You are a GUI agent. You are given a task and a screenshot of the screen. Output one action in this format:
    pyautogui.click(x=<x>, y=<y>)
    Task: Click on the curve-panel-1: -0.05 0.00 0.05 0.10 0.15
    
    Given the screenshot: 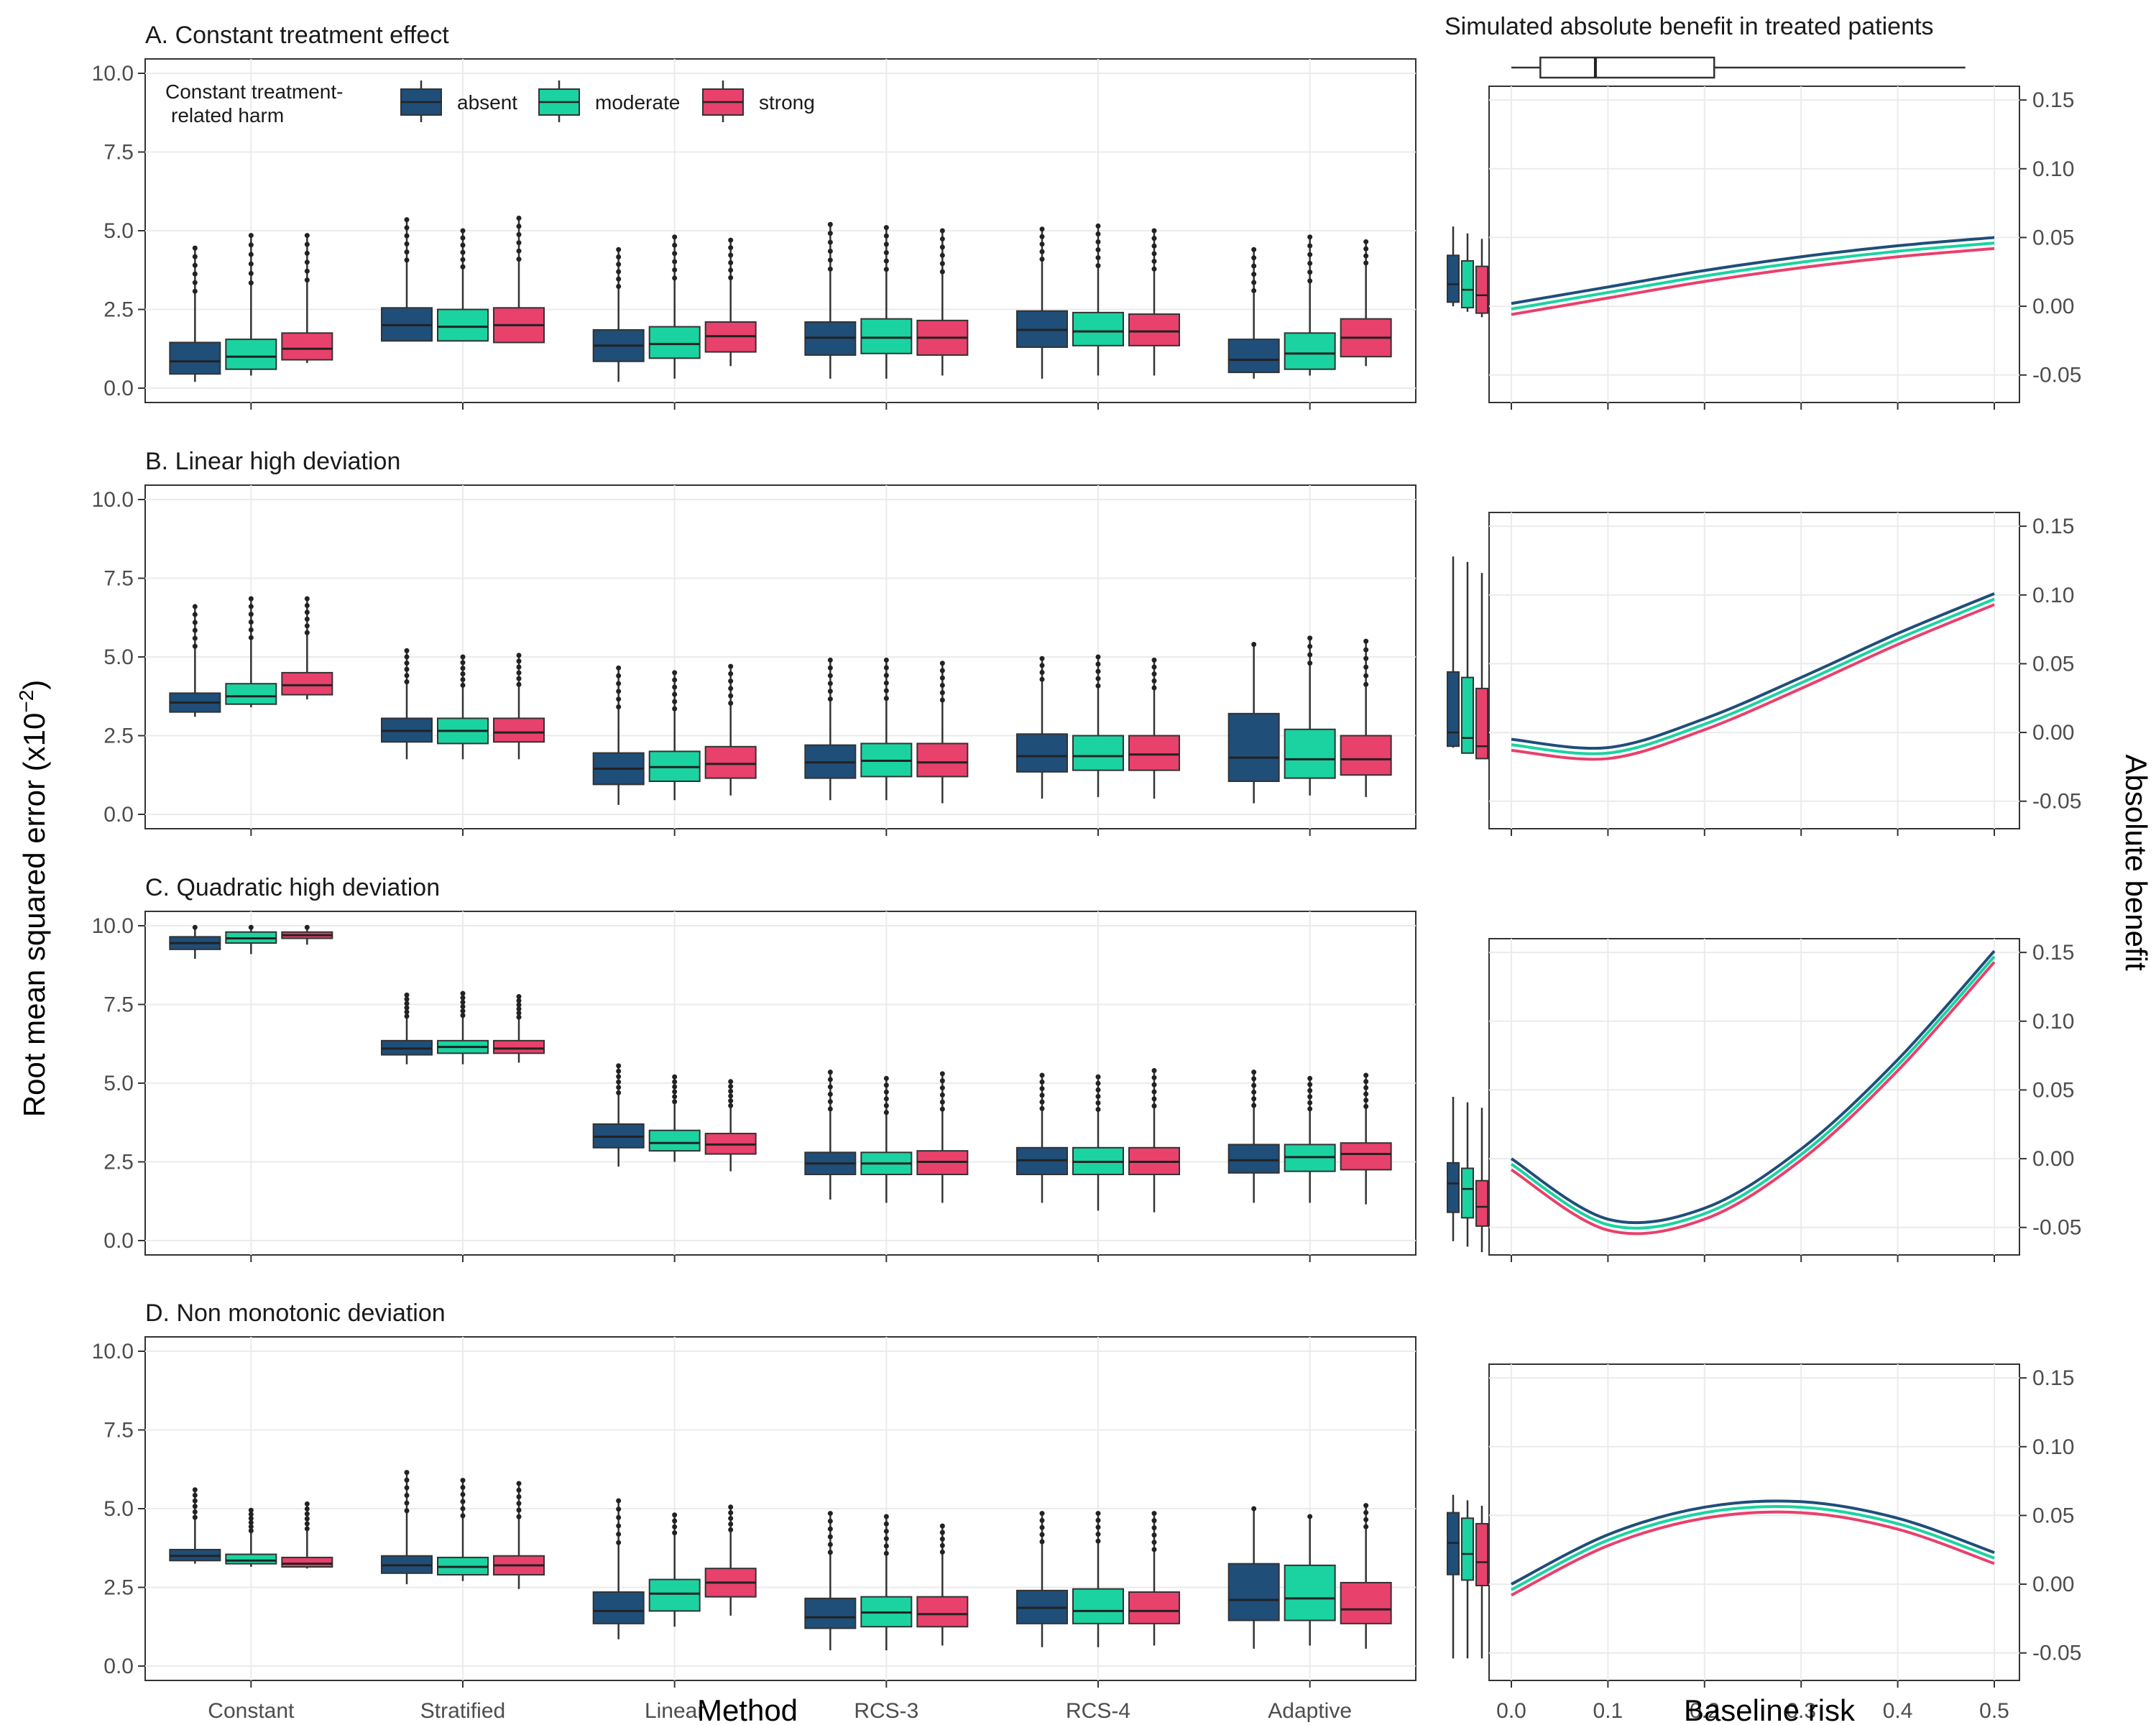 What is the action you would take?
    pyautogui.click(x=1764, y=248)
    